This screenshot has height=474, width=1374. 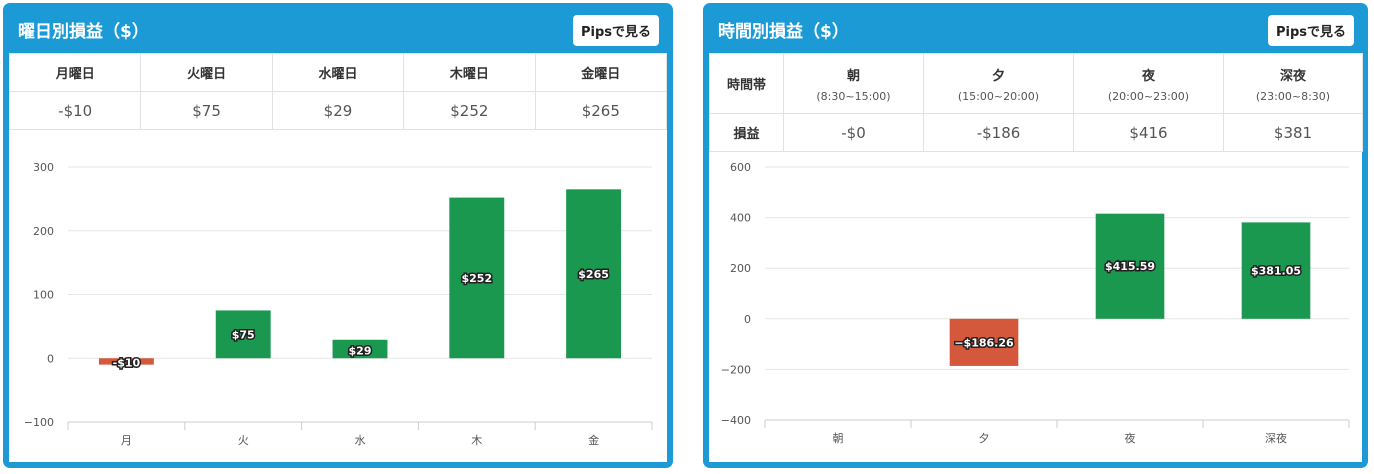 What do you see at coordinates (1293, 132) in the screenshot?
I see `period-value: $381` at bounding box center [1293, 132].